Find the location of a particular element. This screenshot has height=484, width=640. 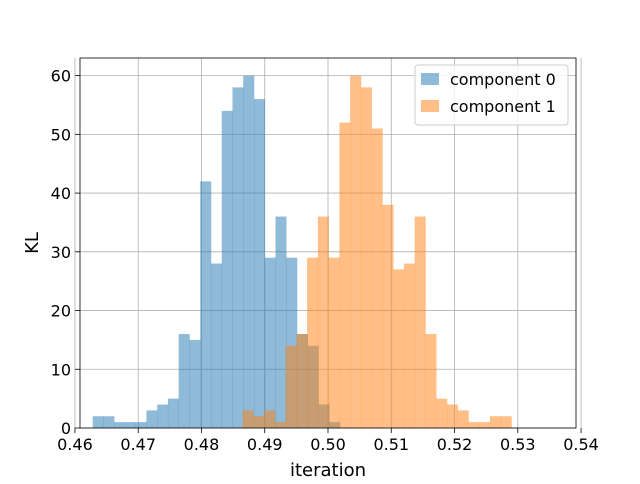

legend: component 0 component 1 is located at coordinates (491, 95).